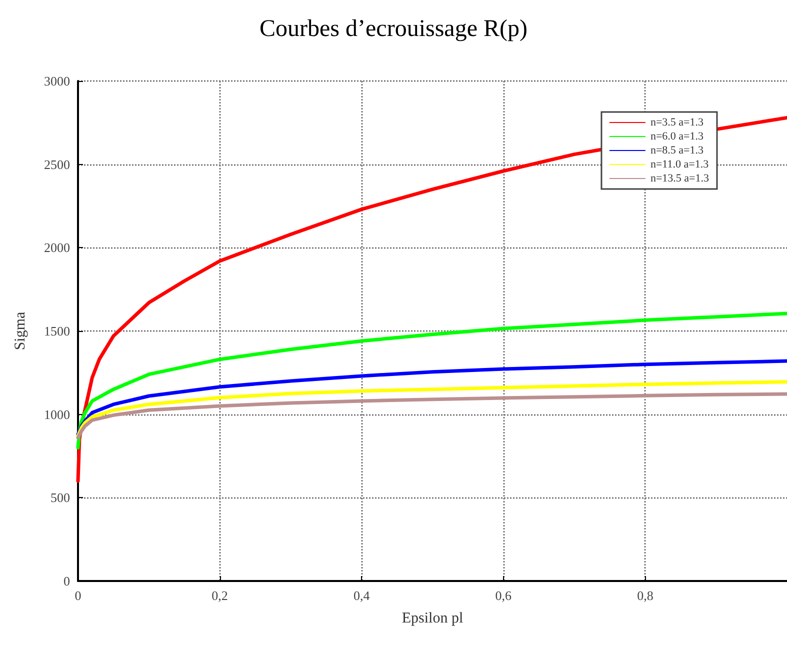 The height and width of the screenshot is (650, 787). Describe the element at coordinates (677, 136) in the screenshot. I see `legend-label: n=6.0 a=1.3` at that location.